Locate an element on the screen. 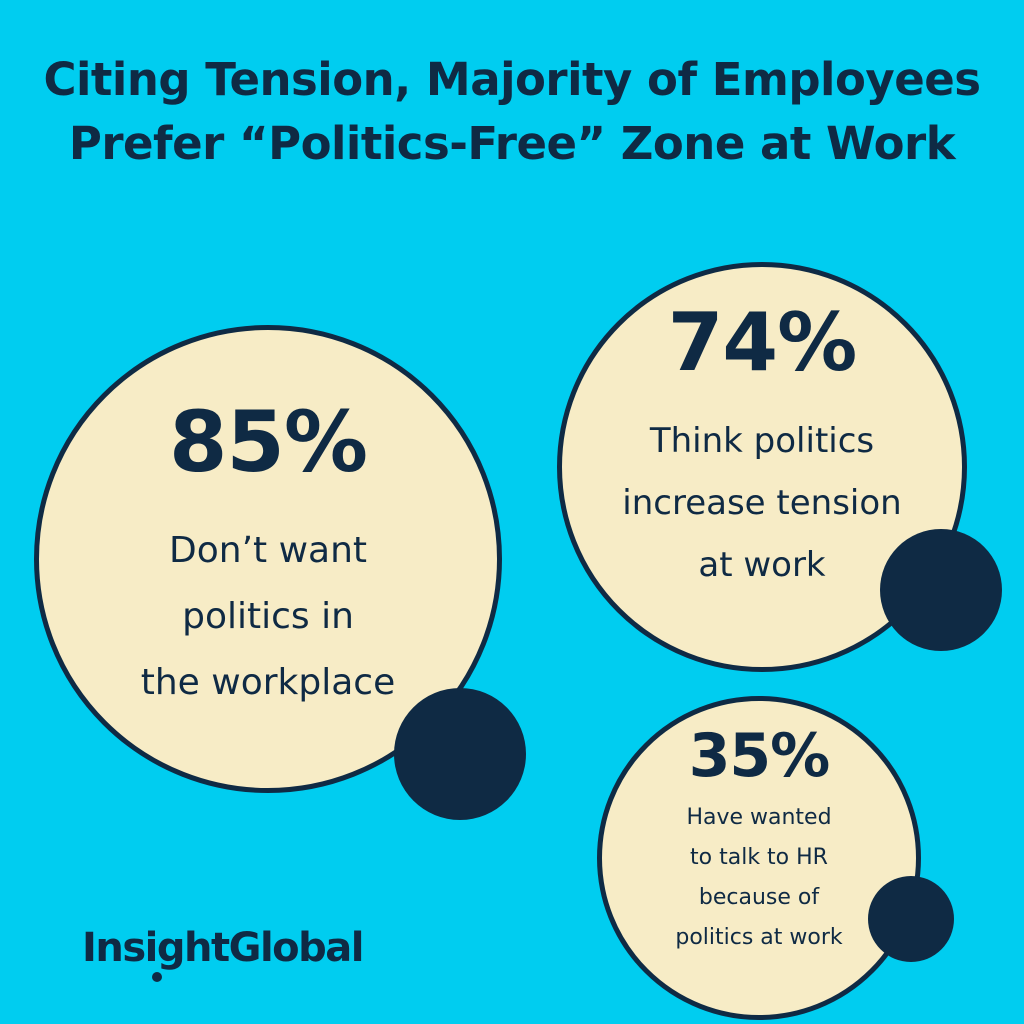 The width and height of the screenshot is (1024, 1024). stat-description: Don’t want politics in the workplace is located at coordinates (268, 617).